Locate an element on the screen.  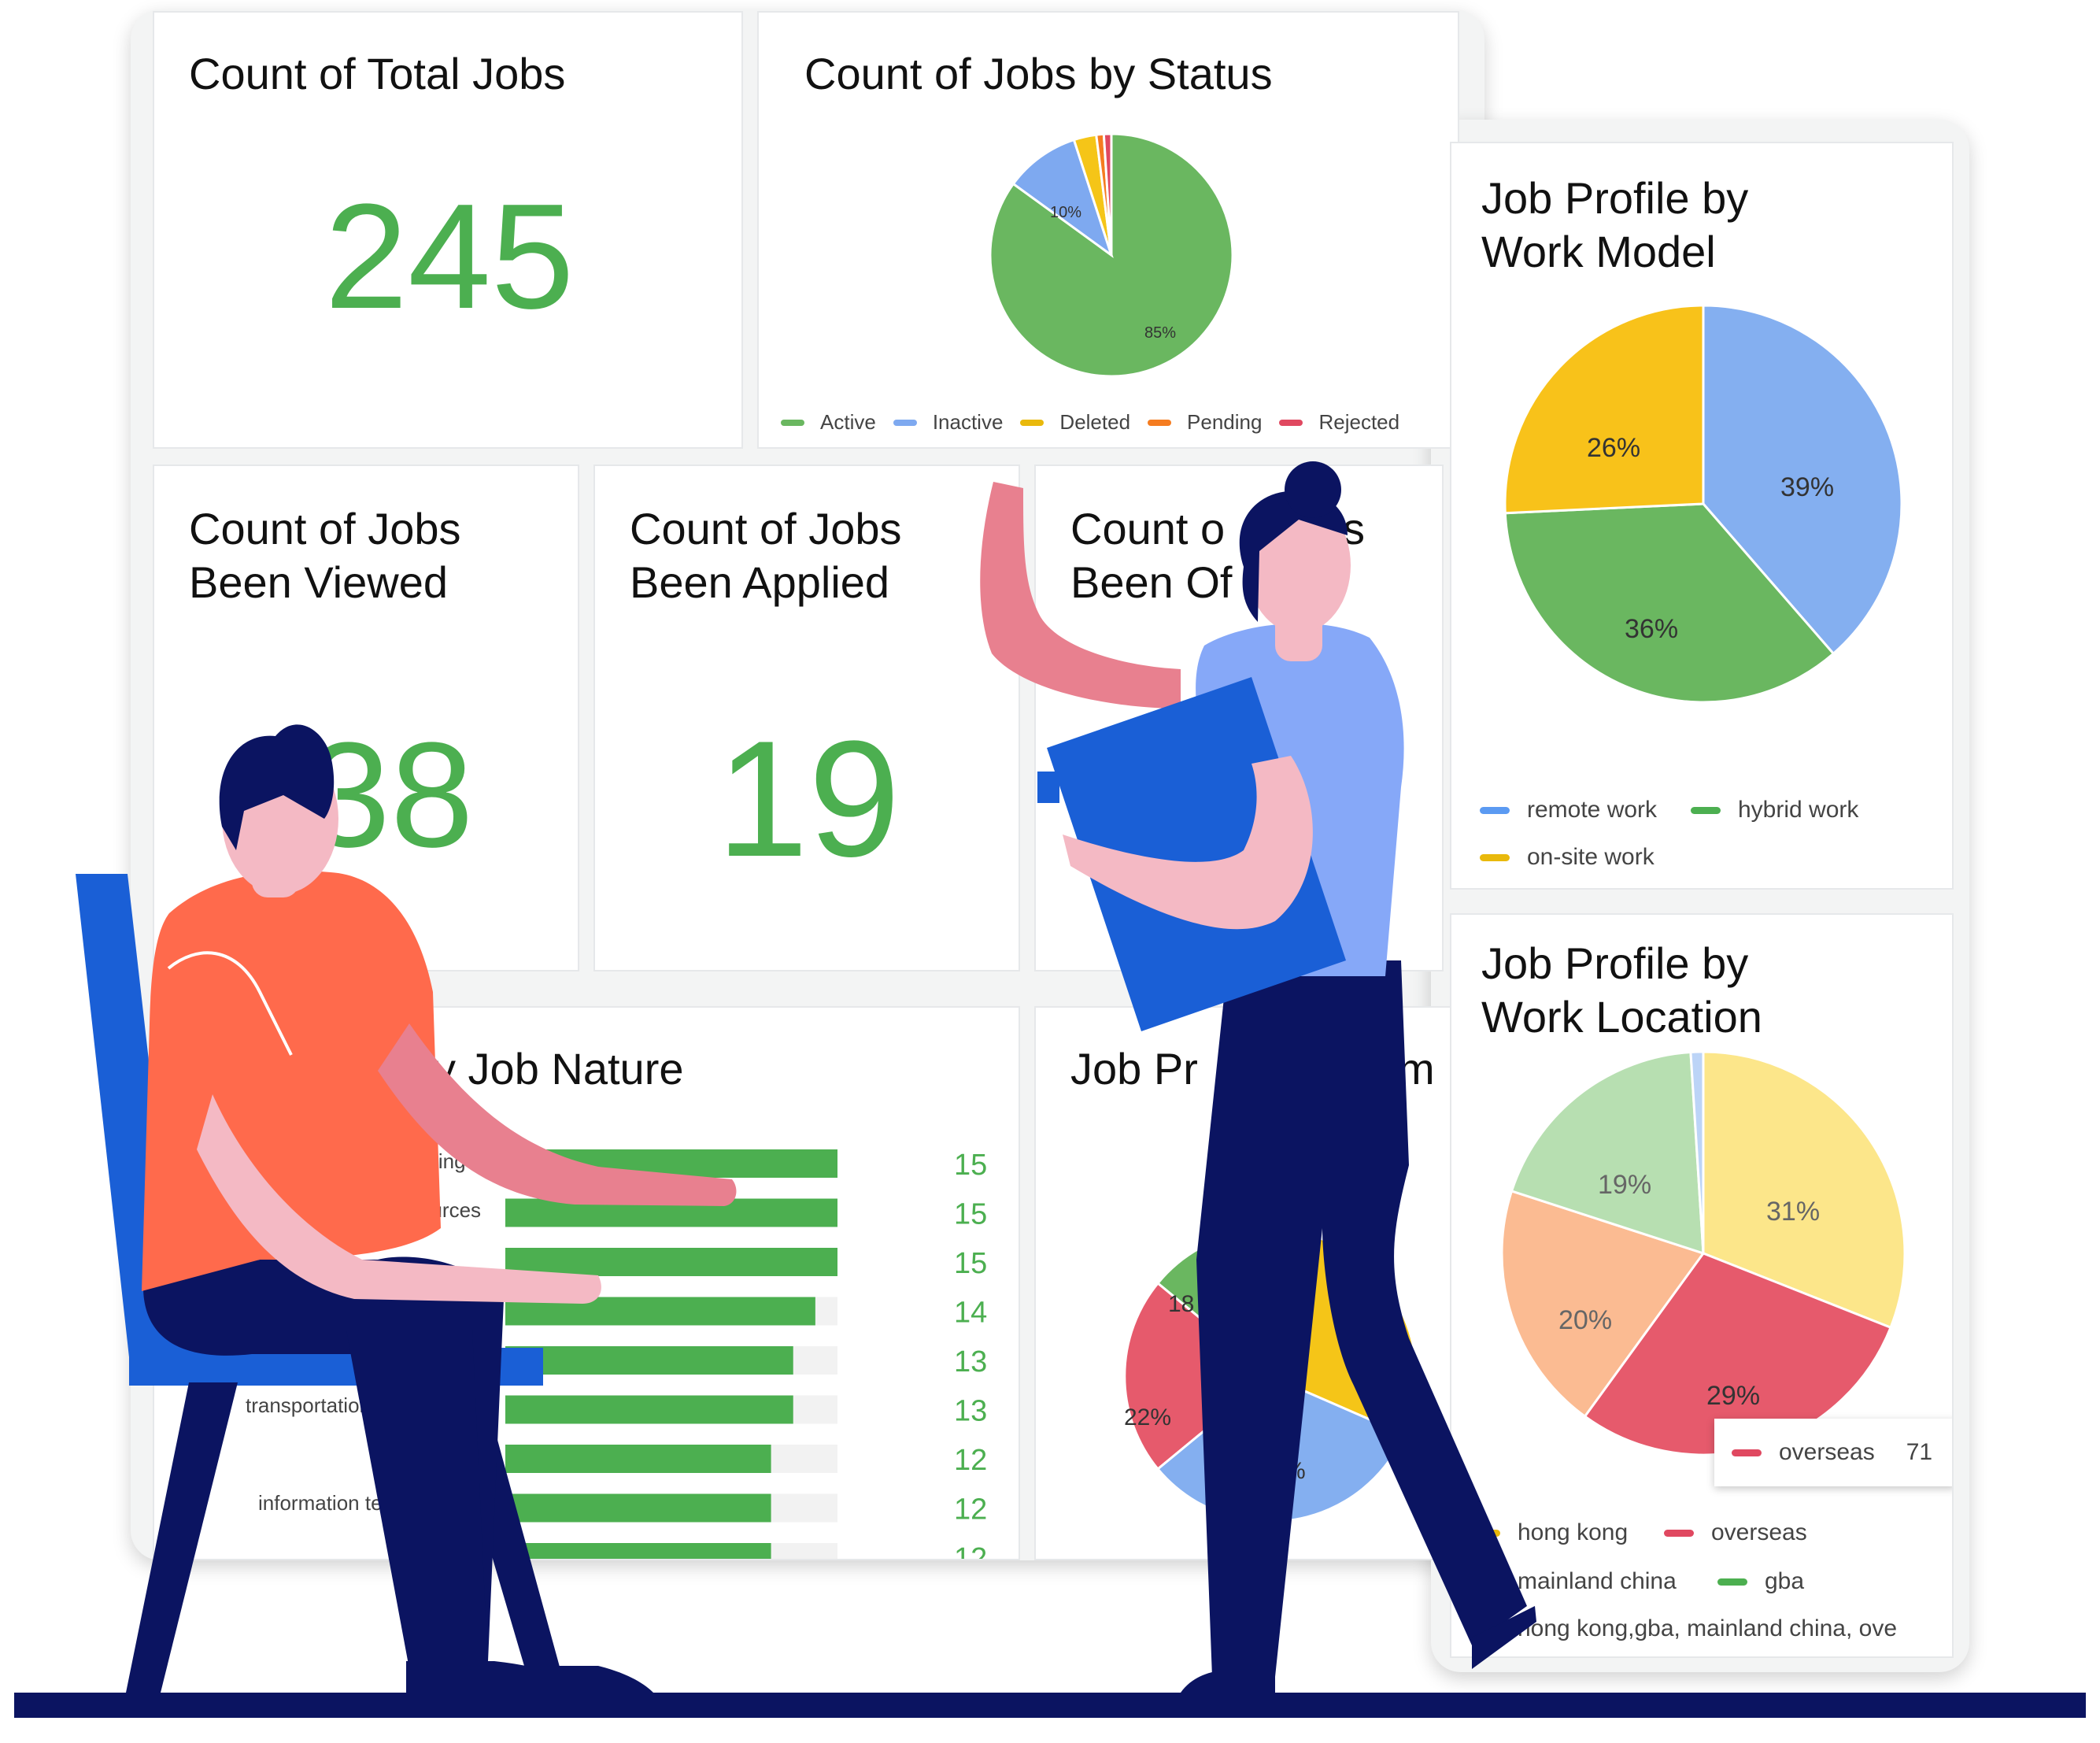
slice-label-hybrid: 36% is located at coordinates (1652, 629).